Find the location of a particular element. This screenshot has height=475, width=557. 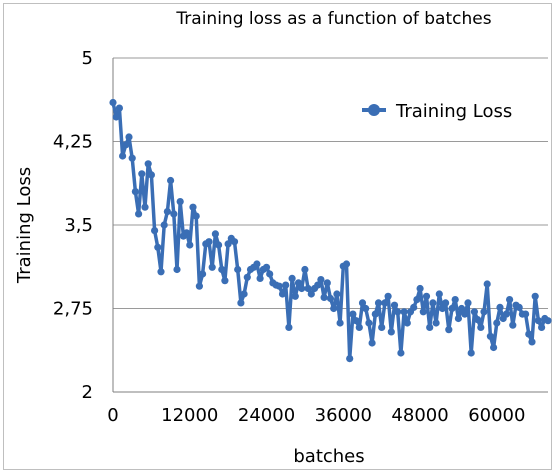

x-tick-label: 60000 is located at coordinates (496, 415).